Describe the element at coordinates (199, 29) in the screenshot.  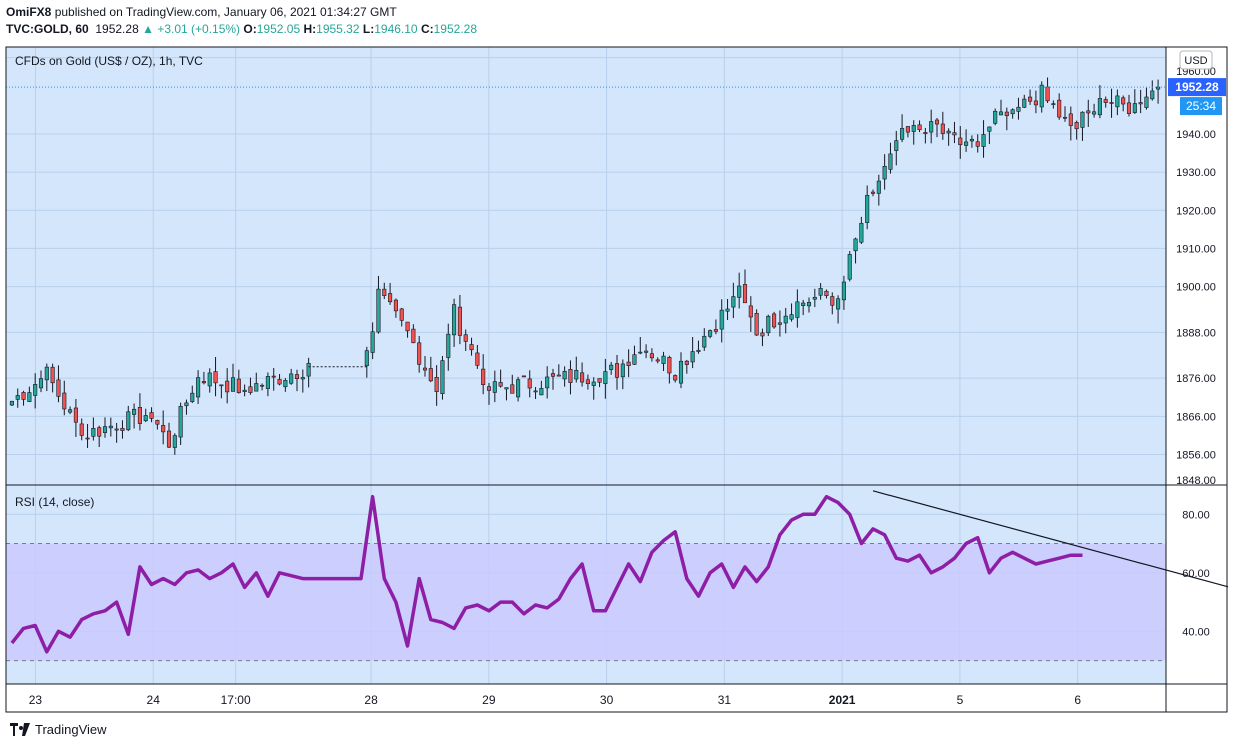
I see `price-change: +3.01 (+0.15%)` at that location.